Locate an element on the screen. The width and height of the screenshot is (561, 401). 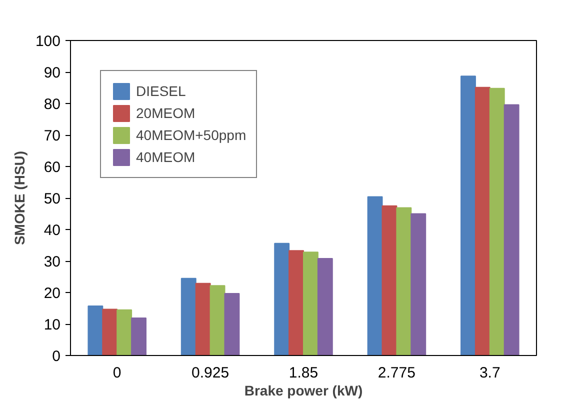
y-tick-label: 0 is located at coordinates (56, 356).